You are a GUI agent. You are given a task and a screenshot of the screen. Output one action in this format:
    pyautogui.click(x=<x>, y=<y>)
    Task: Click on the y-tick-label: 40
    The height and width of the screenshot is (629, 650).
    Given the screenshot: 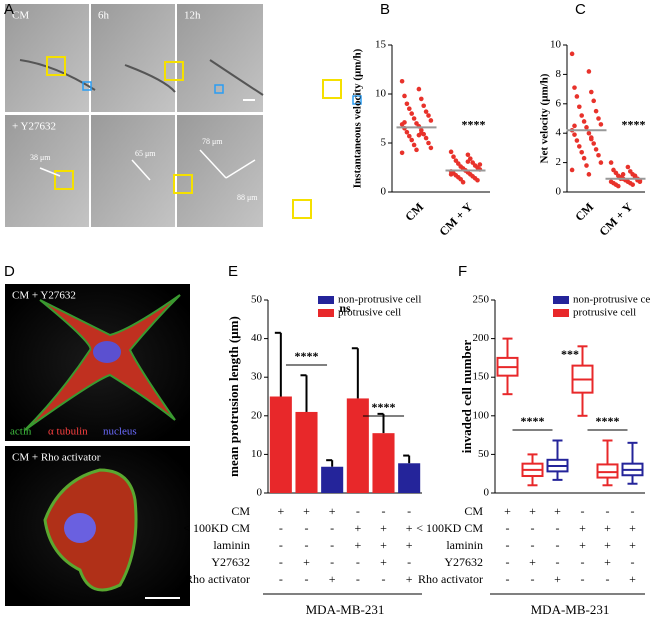 What is the action you would take?
    pyautogui.click(x=257, y=338)
    